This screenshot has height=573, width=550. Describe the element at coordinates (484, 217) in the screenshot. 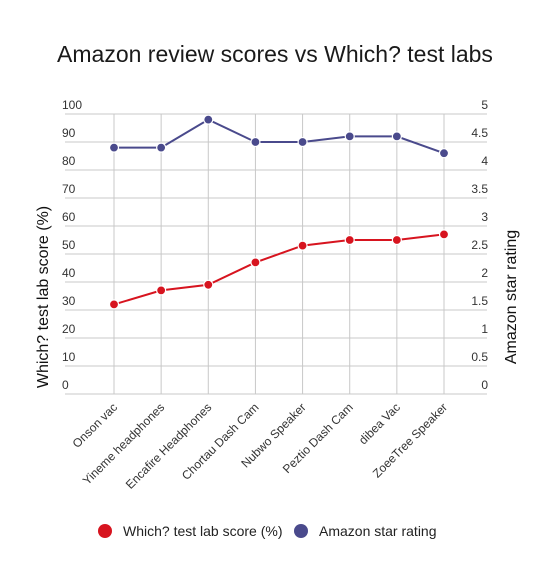

I see `right-tick-label: 3` at that location.